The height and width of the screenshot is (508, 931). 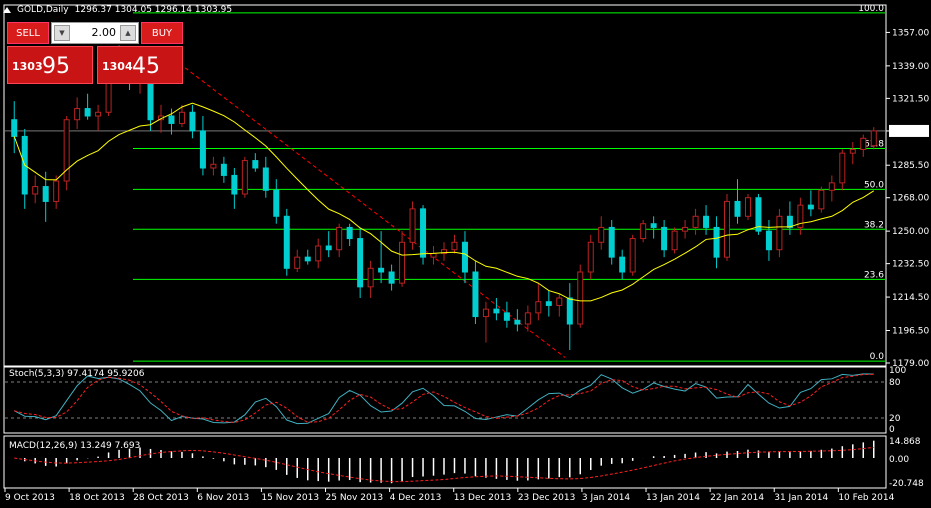 I want to click on time-axis-label: 25 Nov 2013, so click(x=355, y=498).